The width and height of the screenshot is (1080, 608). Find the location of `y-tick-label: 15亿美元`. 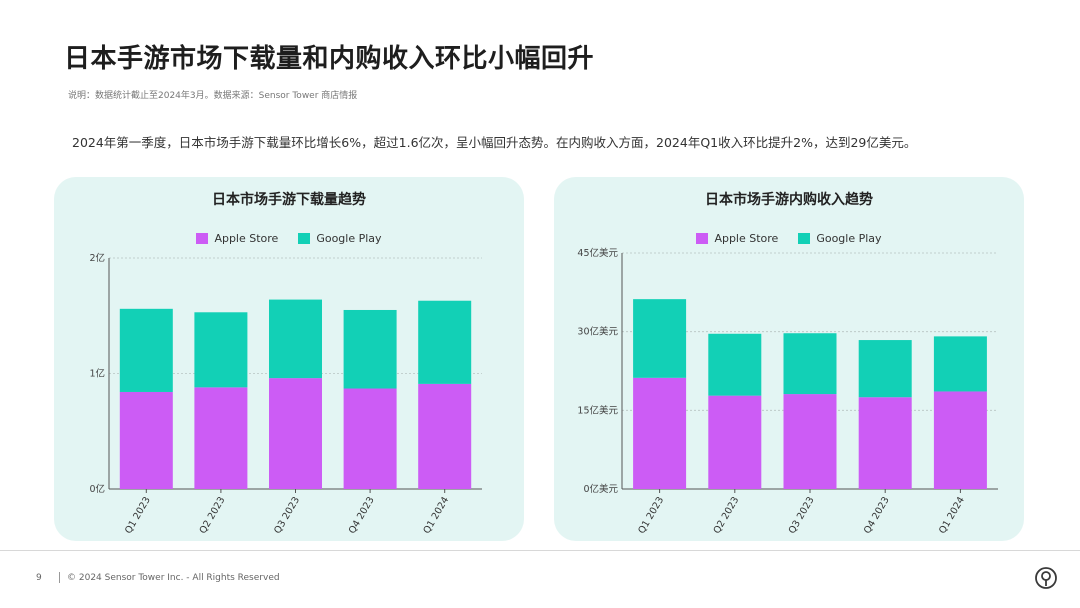

y-tick-label: 15亿美元 is located at coordinates (597, 410).